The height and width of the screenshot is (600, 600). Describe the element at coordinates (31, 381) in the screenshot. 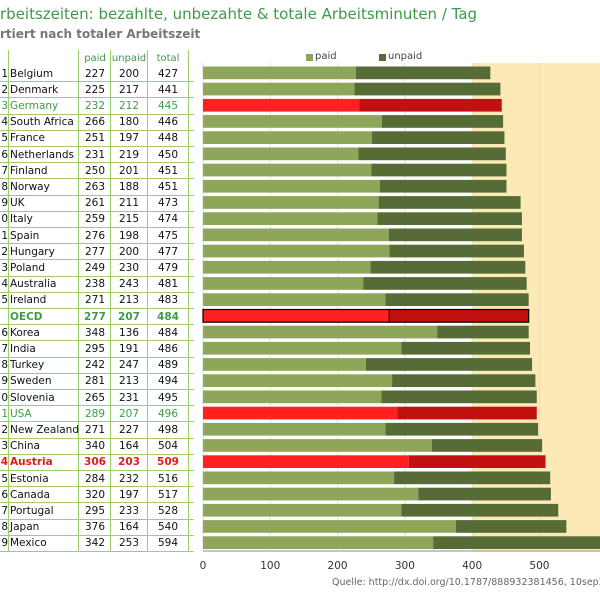

I see `country-cell: Sweden` at that location.